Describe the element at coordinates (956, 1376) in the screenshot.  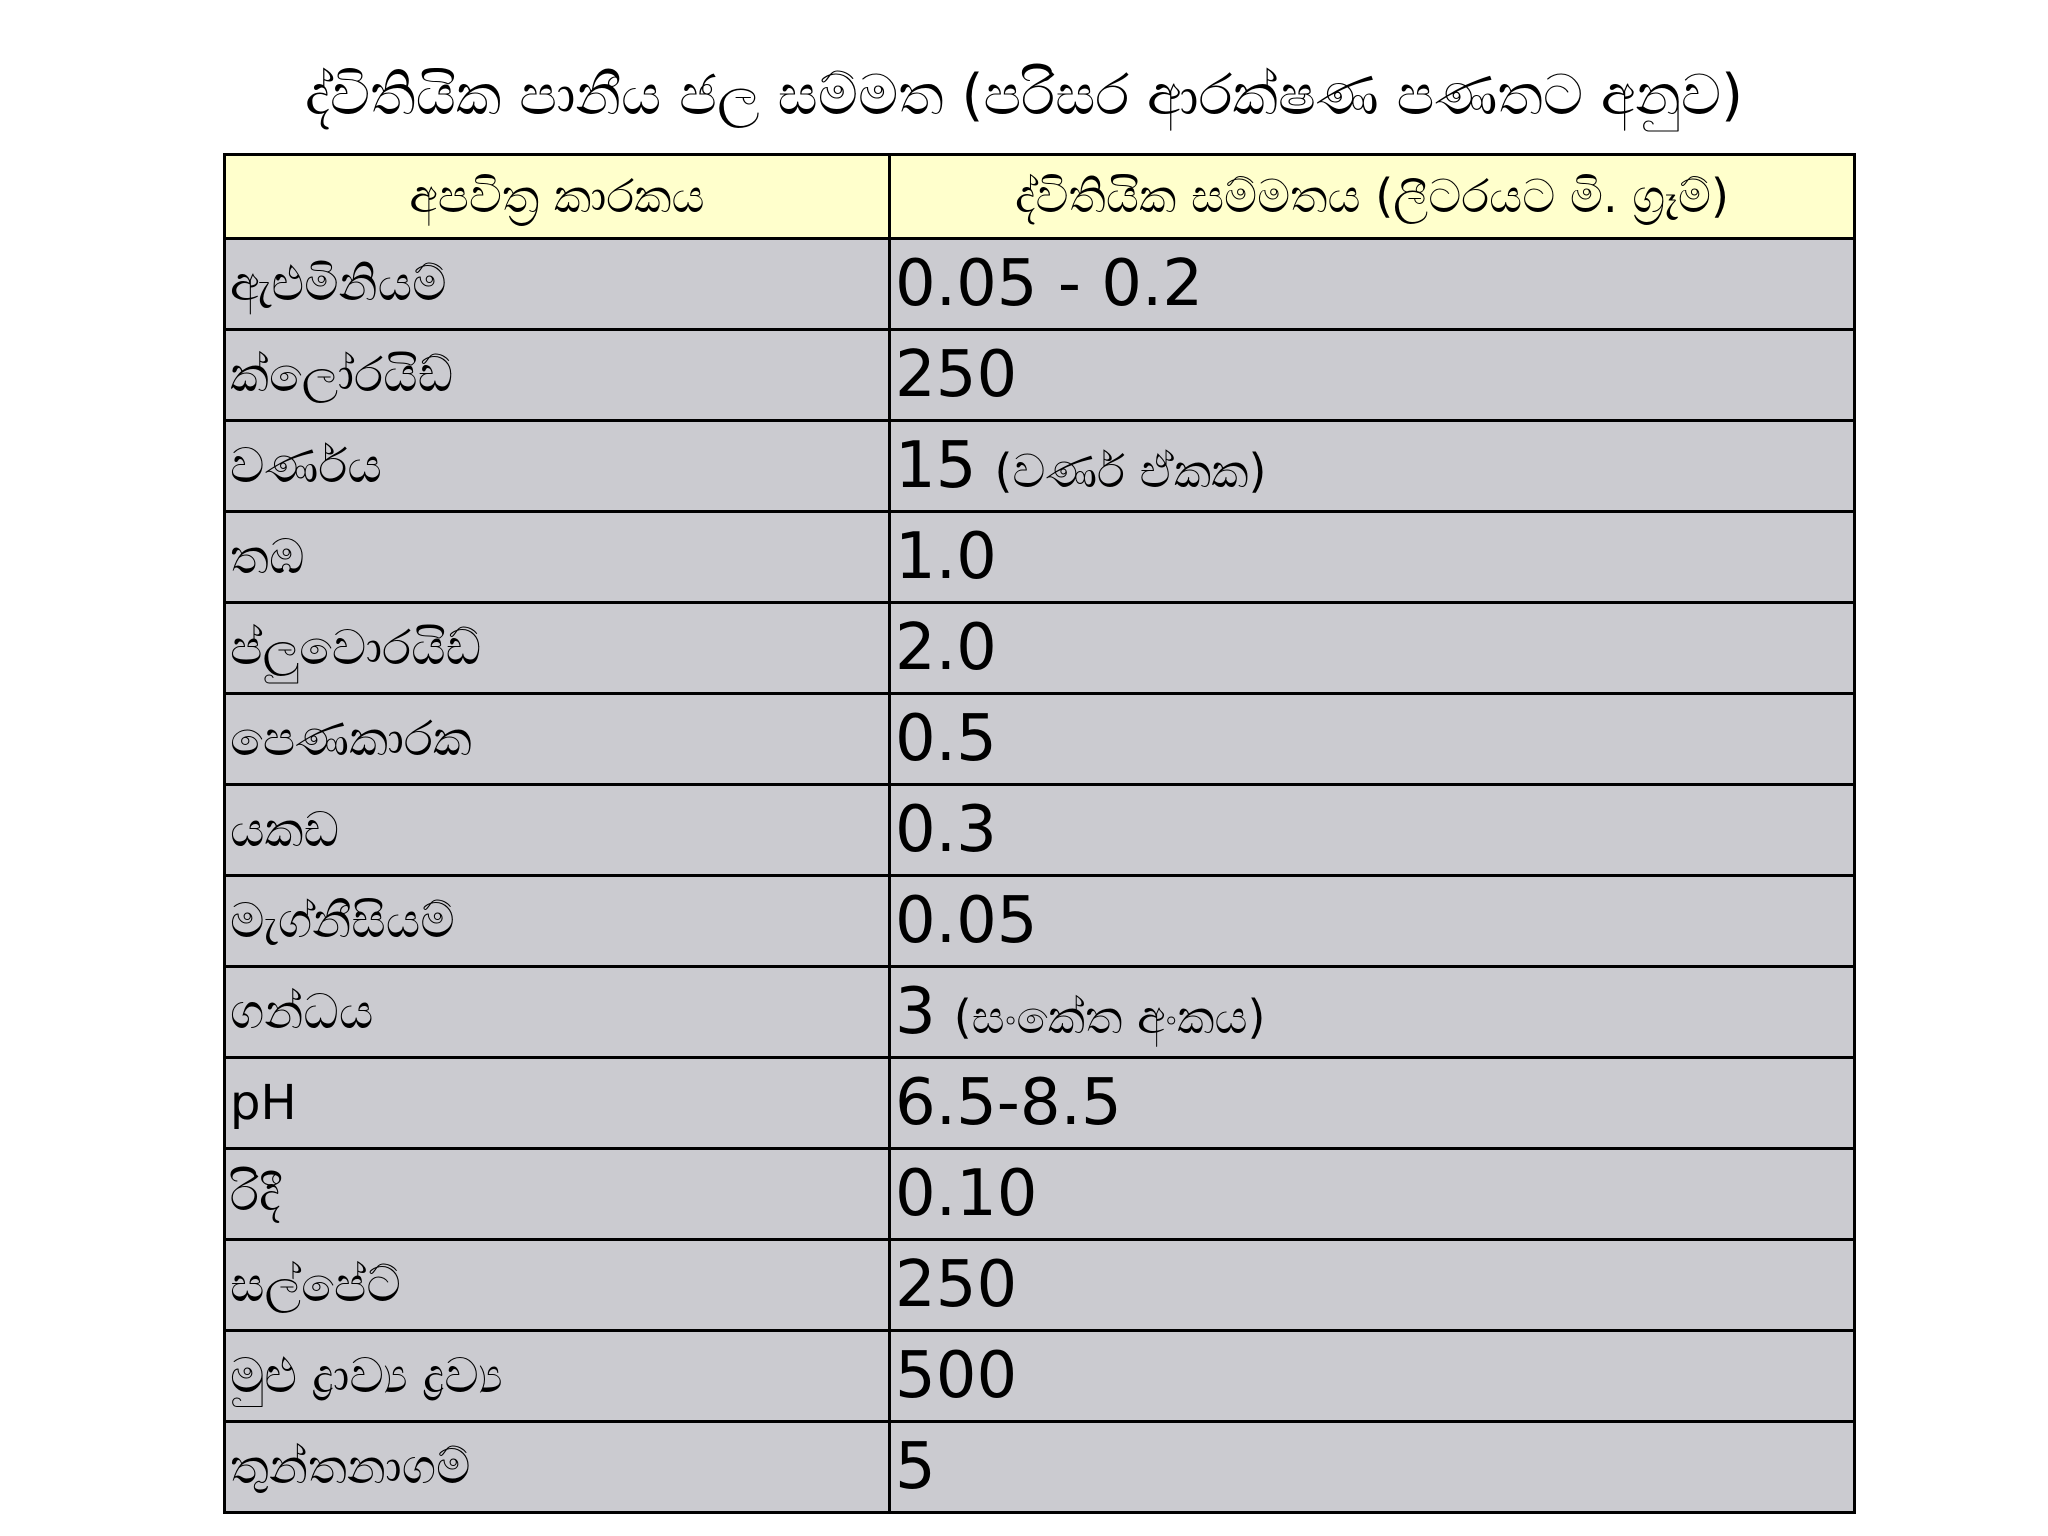
I see `standard-value: 500` at that location.